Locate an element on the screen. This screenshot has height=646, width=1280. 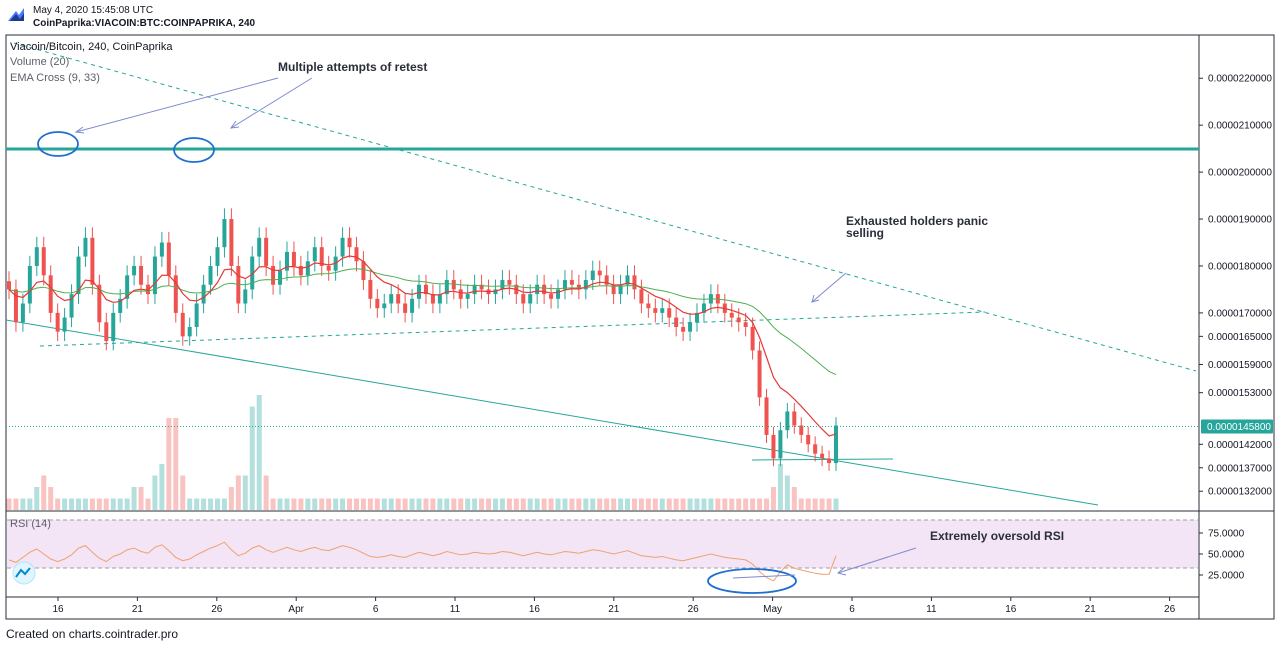
rsi-legend: RSI (14) is located at coordinates (30, 524).